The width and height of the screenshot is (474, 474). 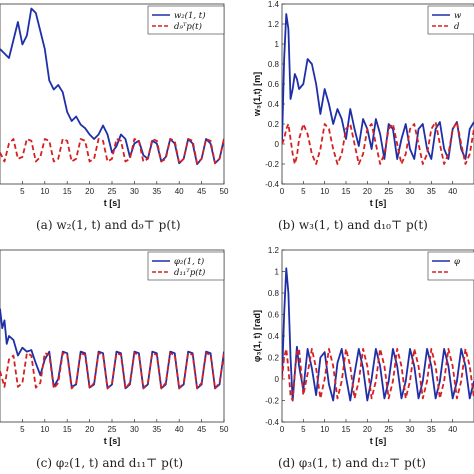 What do you see at coordinates (457, 262) in the screenshot?
I see `legend-entry: φ` at bounding box center [457, 262].